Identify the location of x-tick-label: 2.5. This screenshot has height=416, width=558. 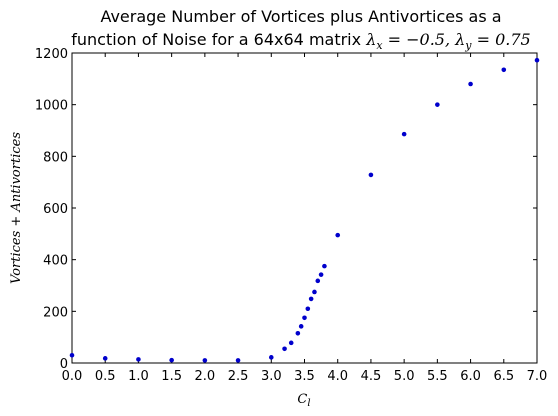
(238, 376).